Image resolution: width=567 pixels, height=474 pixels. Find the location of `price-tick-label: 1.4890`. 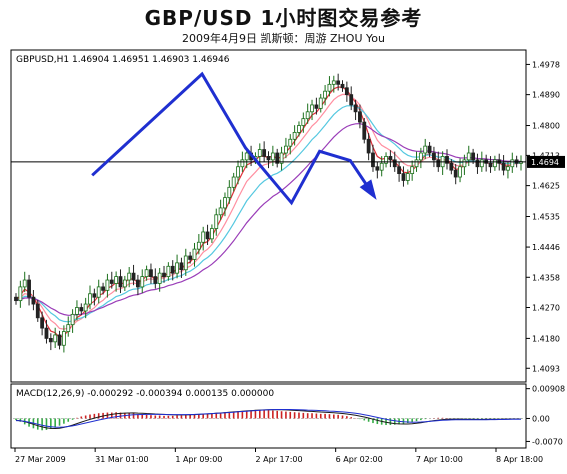

price-tick-label: 1.4890 is located at coordinates (546, 95).